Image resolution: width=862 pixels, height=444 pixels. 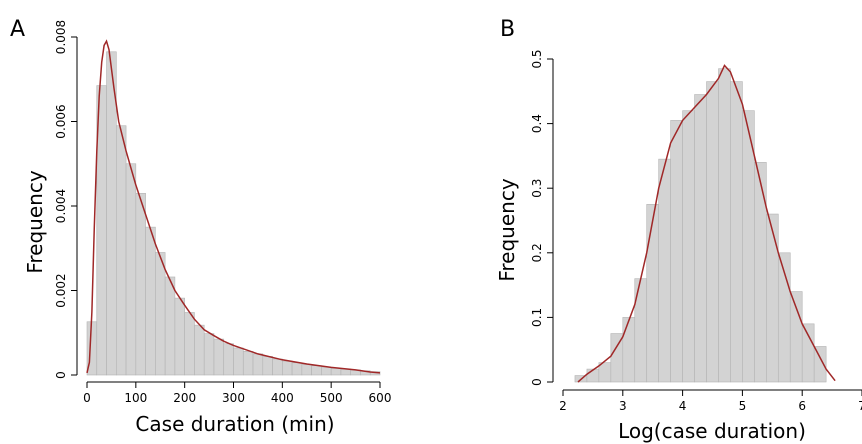 What do you see at coordinates (61, 37) in the screenshot?
I see `y-tick-label: 0.008` at bounding box center [61, 37].